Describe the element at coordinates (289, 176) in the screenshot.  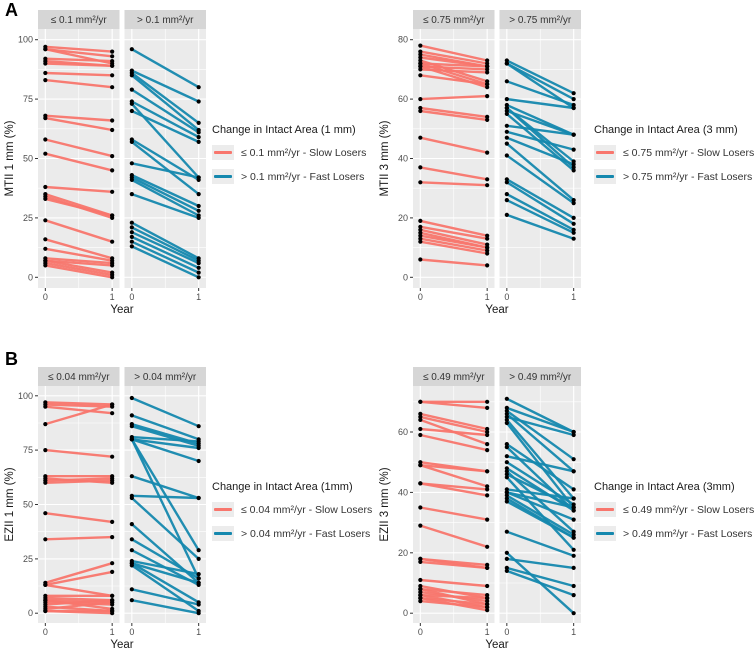
I see `legend-entry-fast: > 0.1 mm²/yr - Fast Losers` at that location.